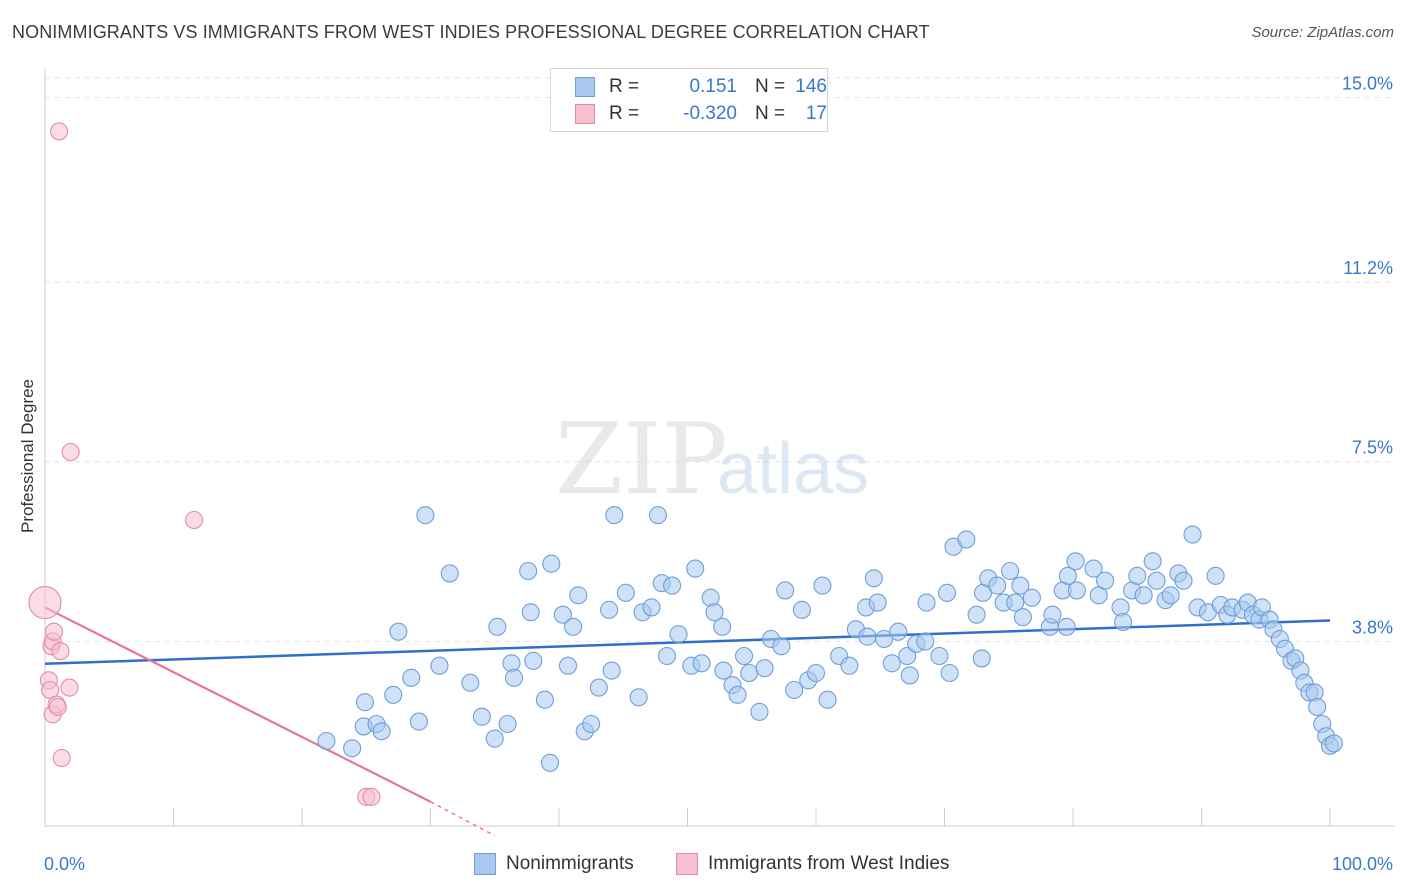 The image size is (1406, 892). What do you see at coordinates (64, 864) in the screenshot?
I see `x-tick-label: 0.0%` at bounding box center [64, 864].